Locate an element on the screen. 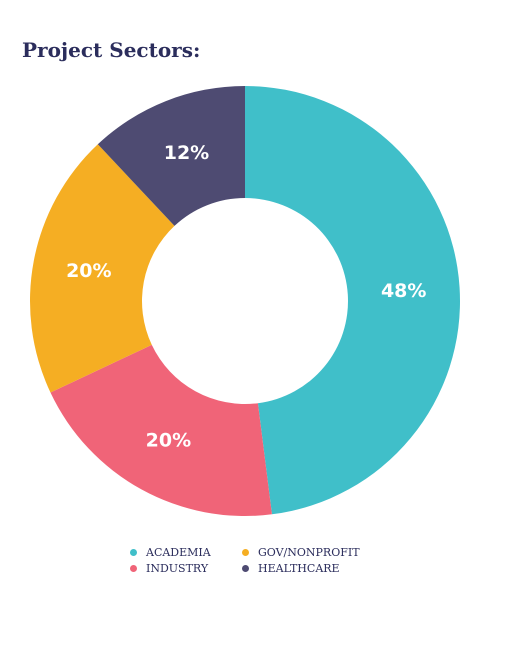  donut-slice-healthcare is located at coordinates (171, 156).